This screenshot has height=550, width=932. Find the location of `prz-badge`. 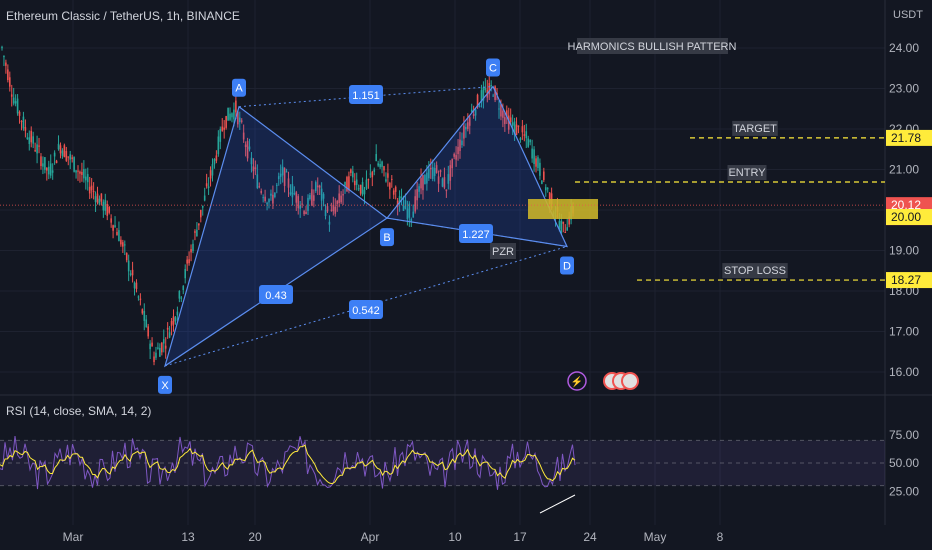

prz-badge is located at coordinates (503, 251).